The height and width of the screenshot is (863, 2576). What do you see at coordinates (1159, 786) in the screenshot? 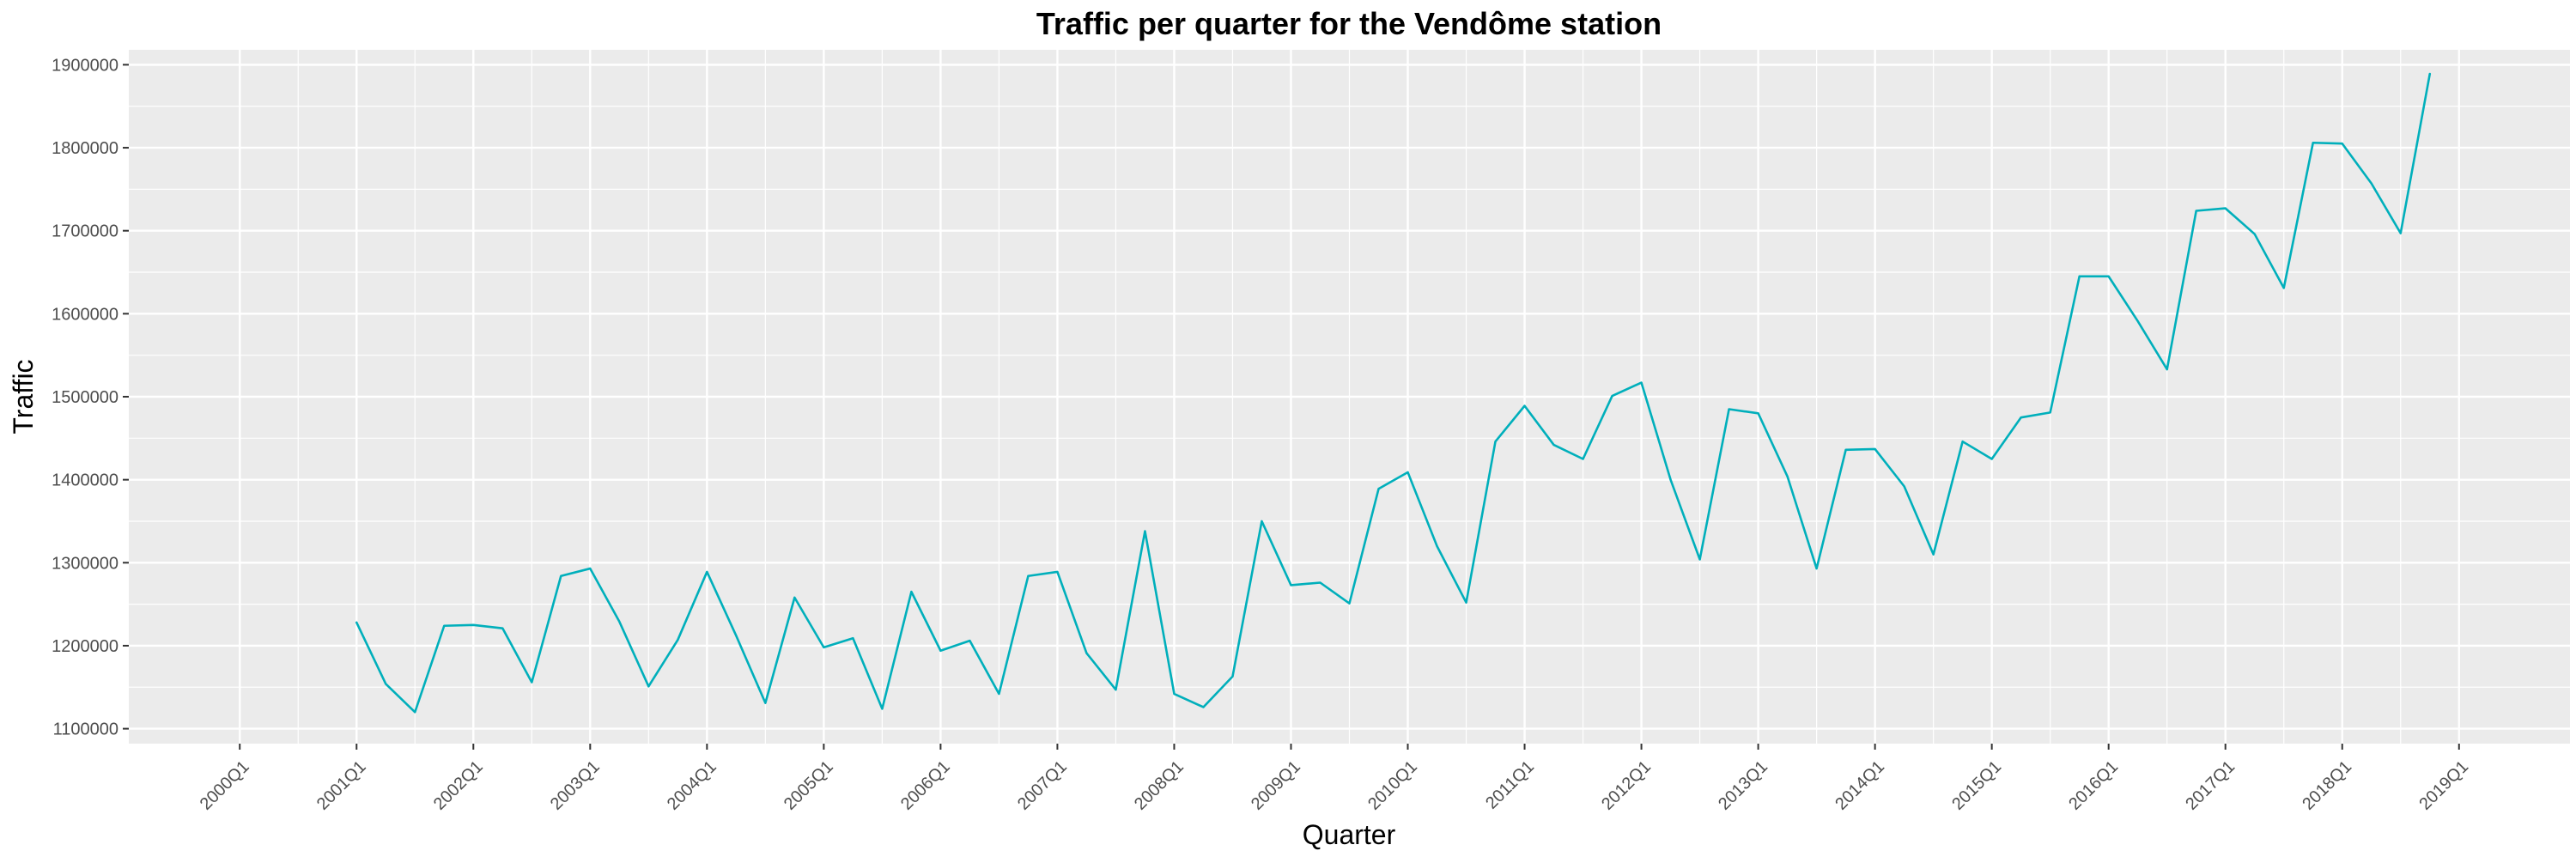
I see `x-tick-label: 2008Q1` at bounding box center [1159, 786].